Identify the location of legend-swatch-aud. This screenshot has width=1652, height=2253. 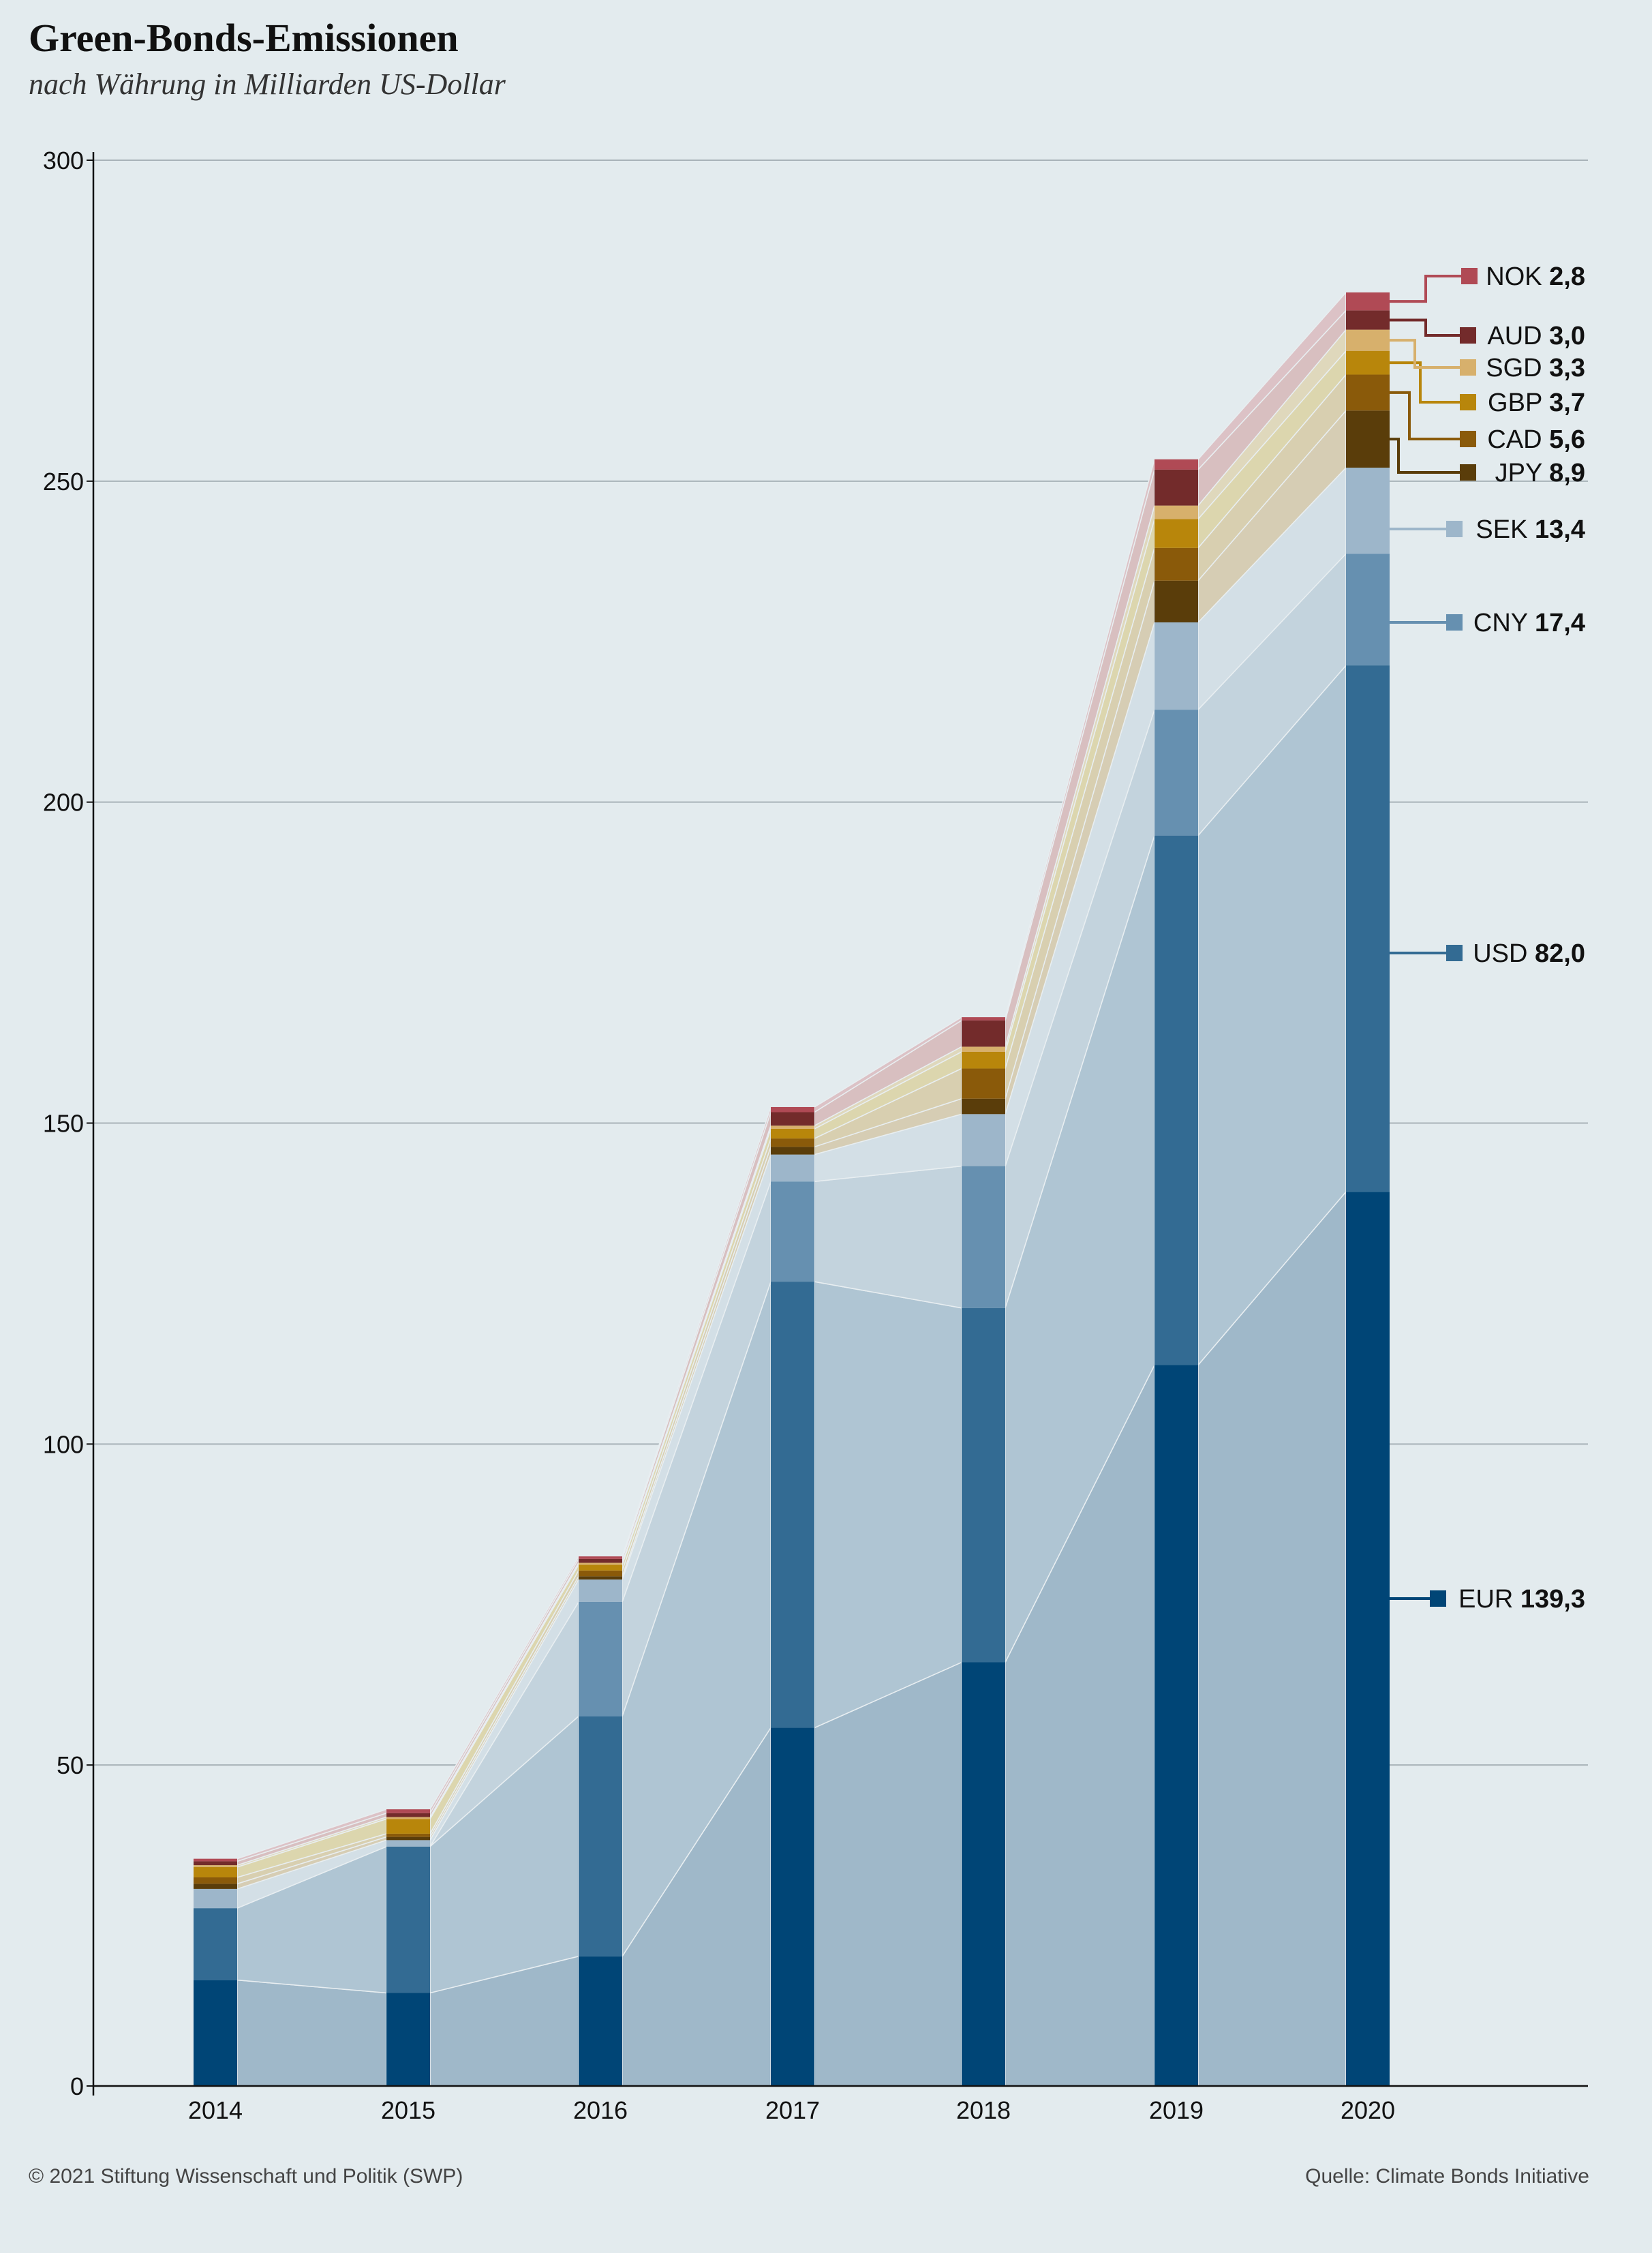
(1468, 335).